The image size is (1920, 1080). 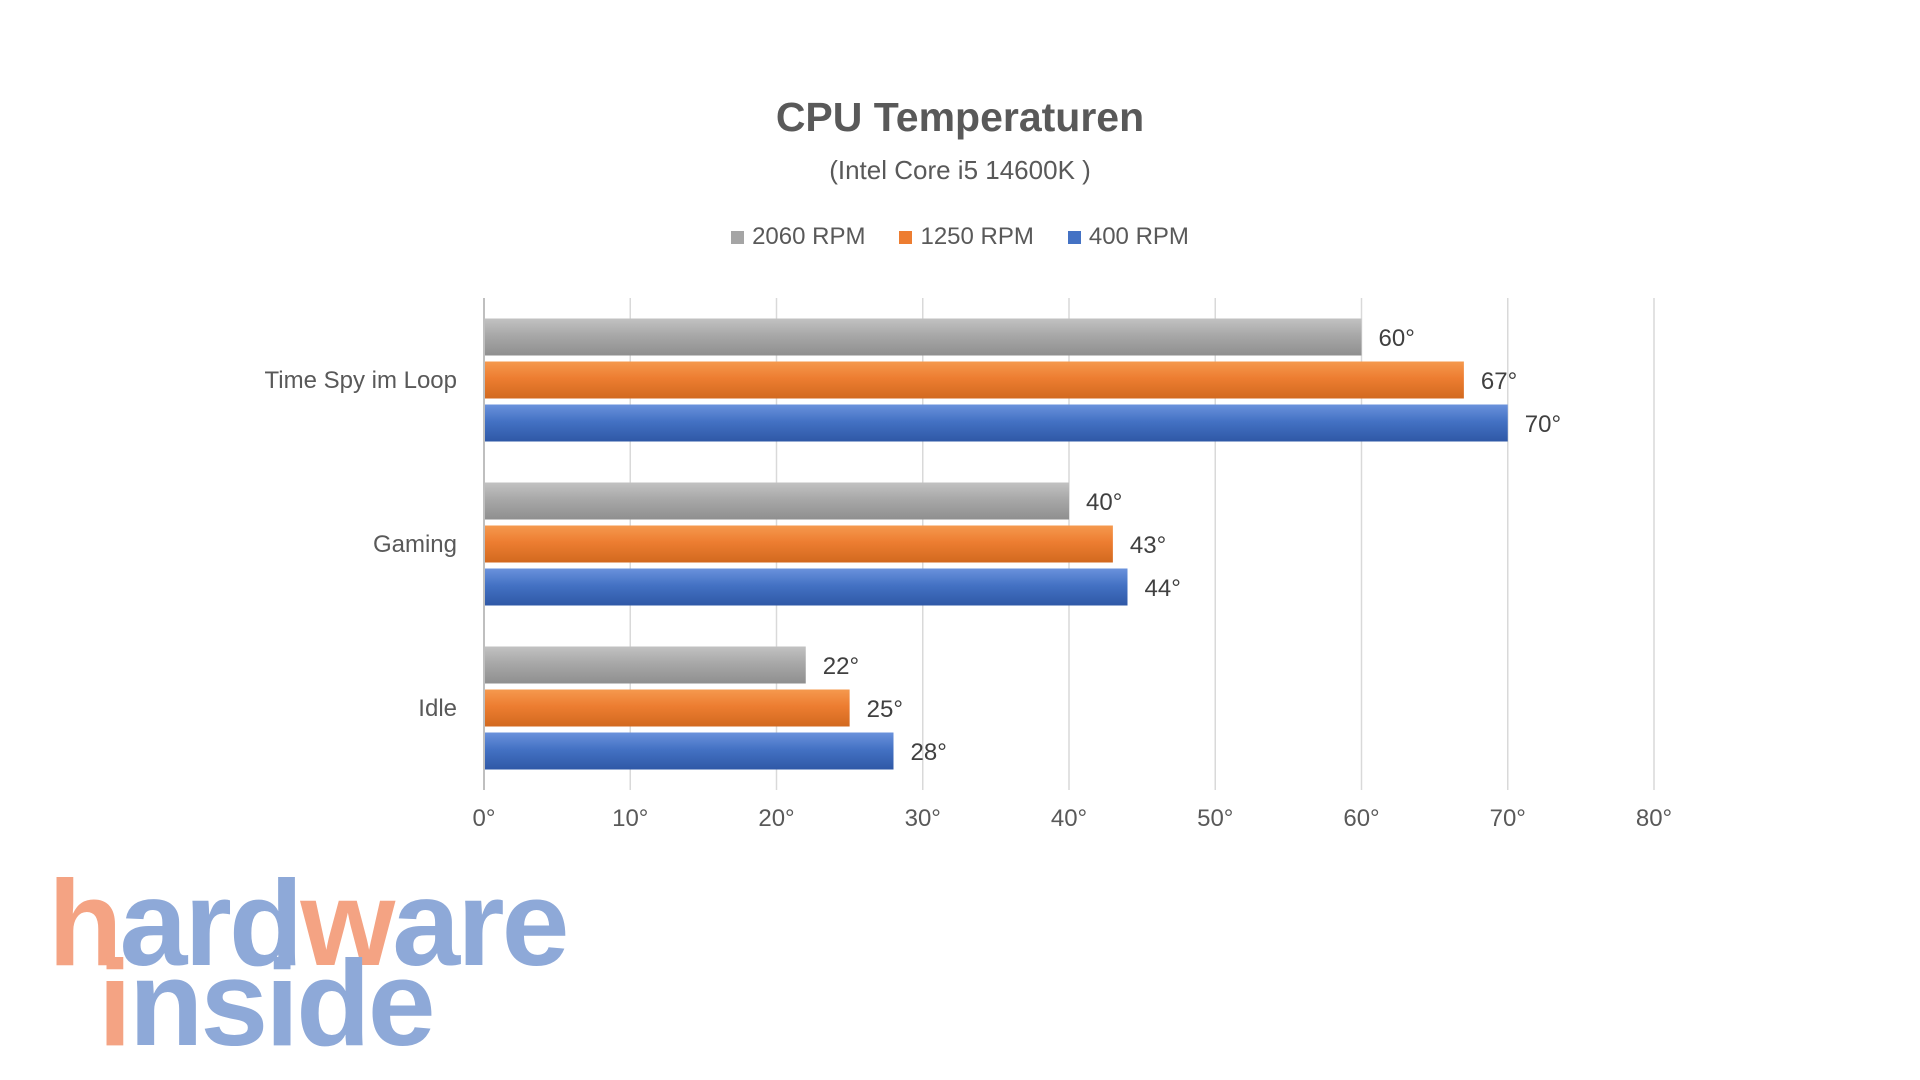 I want to click on x-tick-label: 0°, so click(x=484, y=818).